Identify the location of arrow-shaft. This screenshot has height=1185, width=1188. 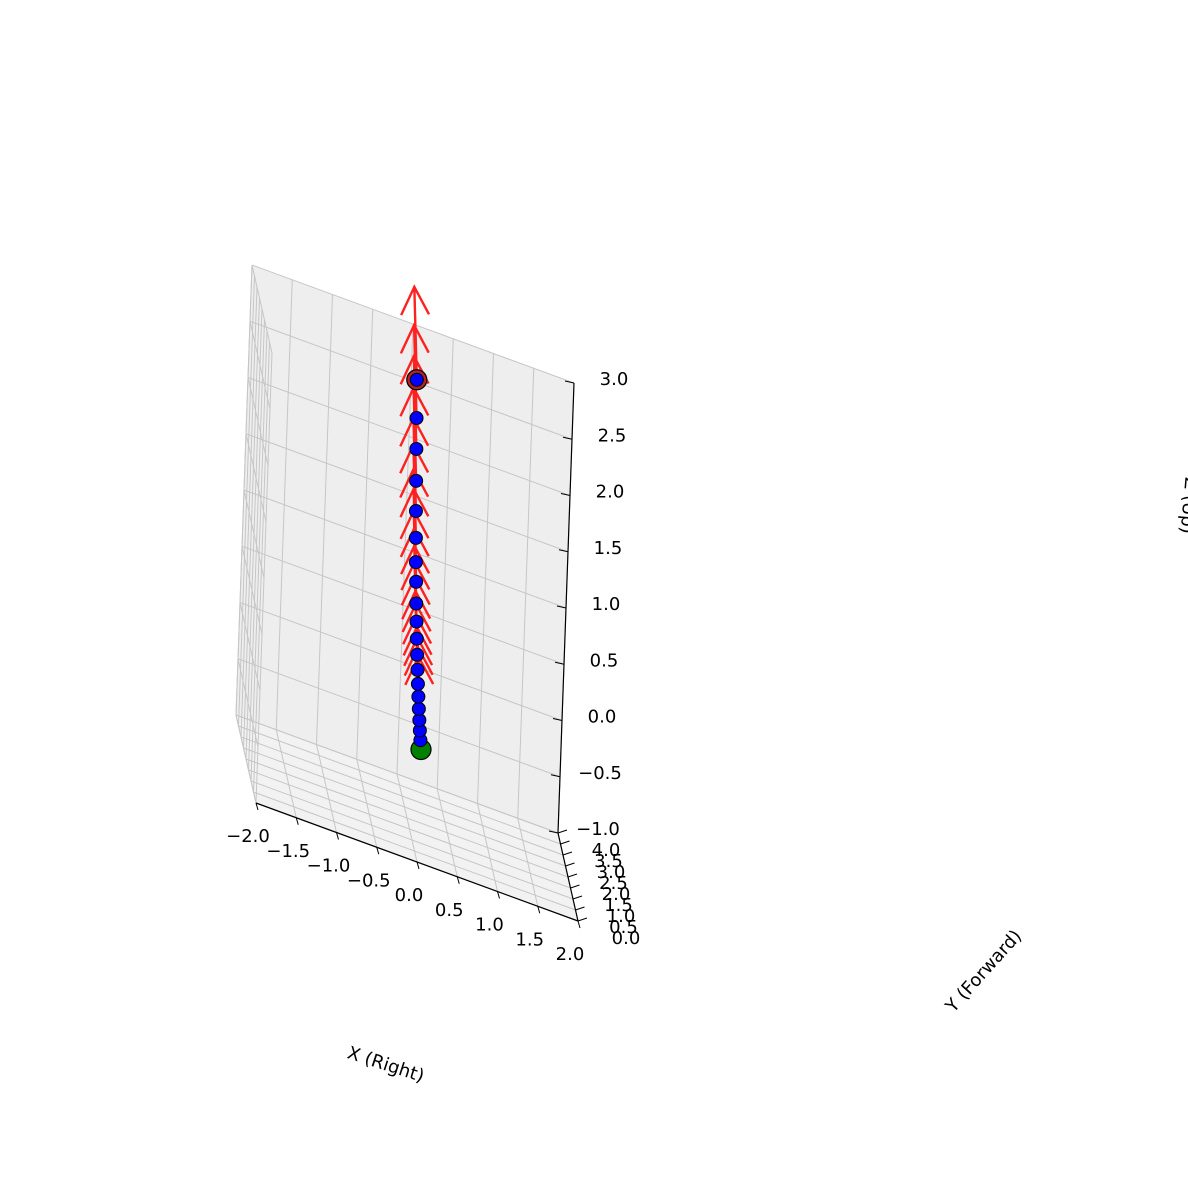
(415, 333).